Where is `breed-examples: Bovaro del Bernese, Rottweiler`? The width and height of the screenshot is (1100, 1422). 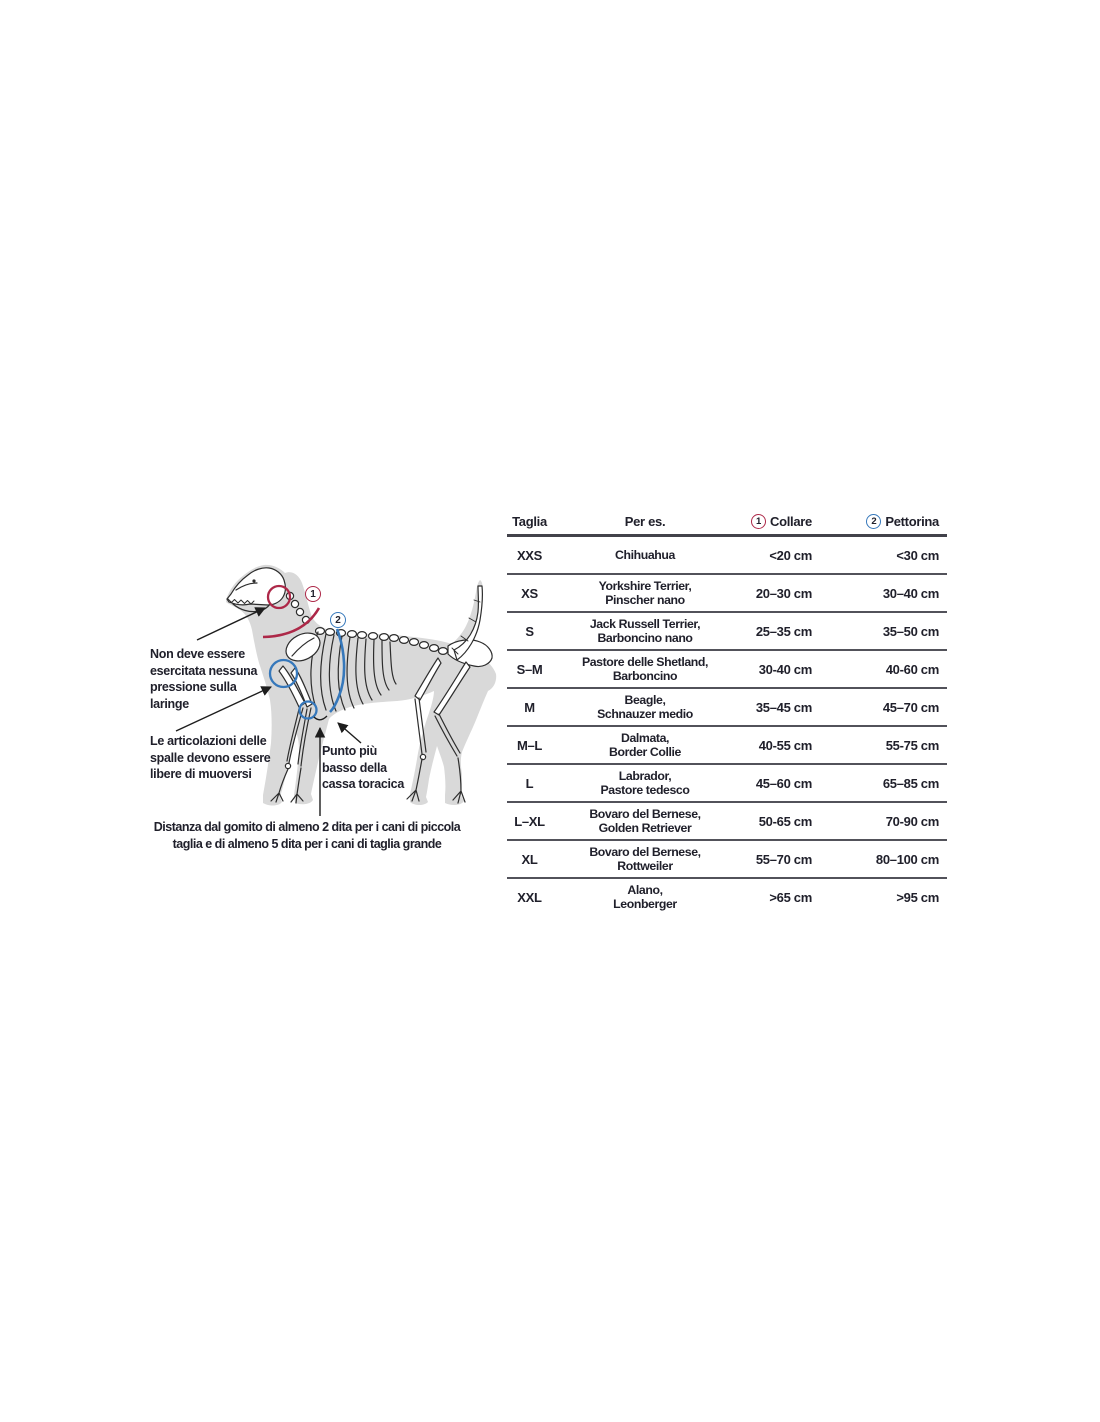
breed-examples: Bovaro del Bernese, Rottweiler is located at coordinates (645, 859).